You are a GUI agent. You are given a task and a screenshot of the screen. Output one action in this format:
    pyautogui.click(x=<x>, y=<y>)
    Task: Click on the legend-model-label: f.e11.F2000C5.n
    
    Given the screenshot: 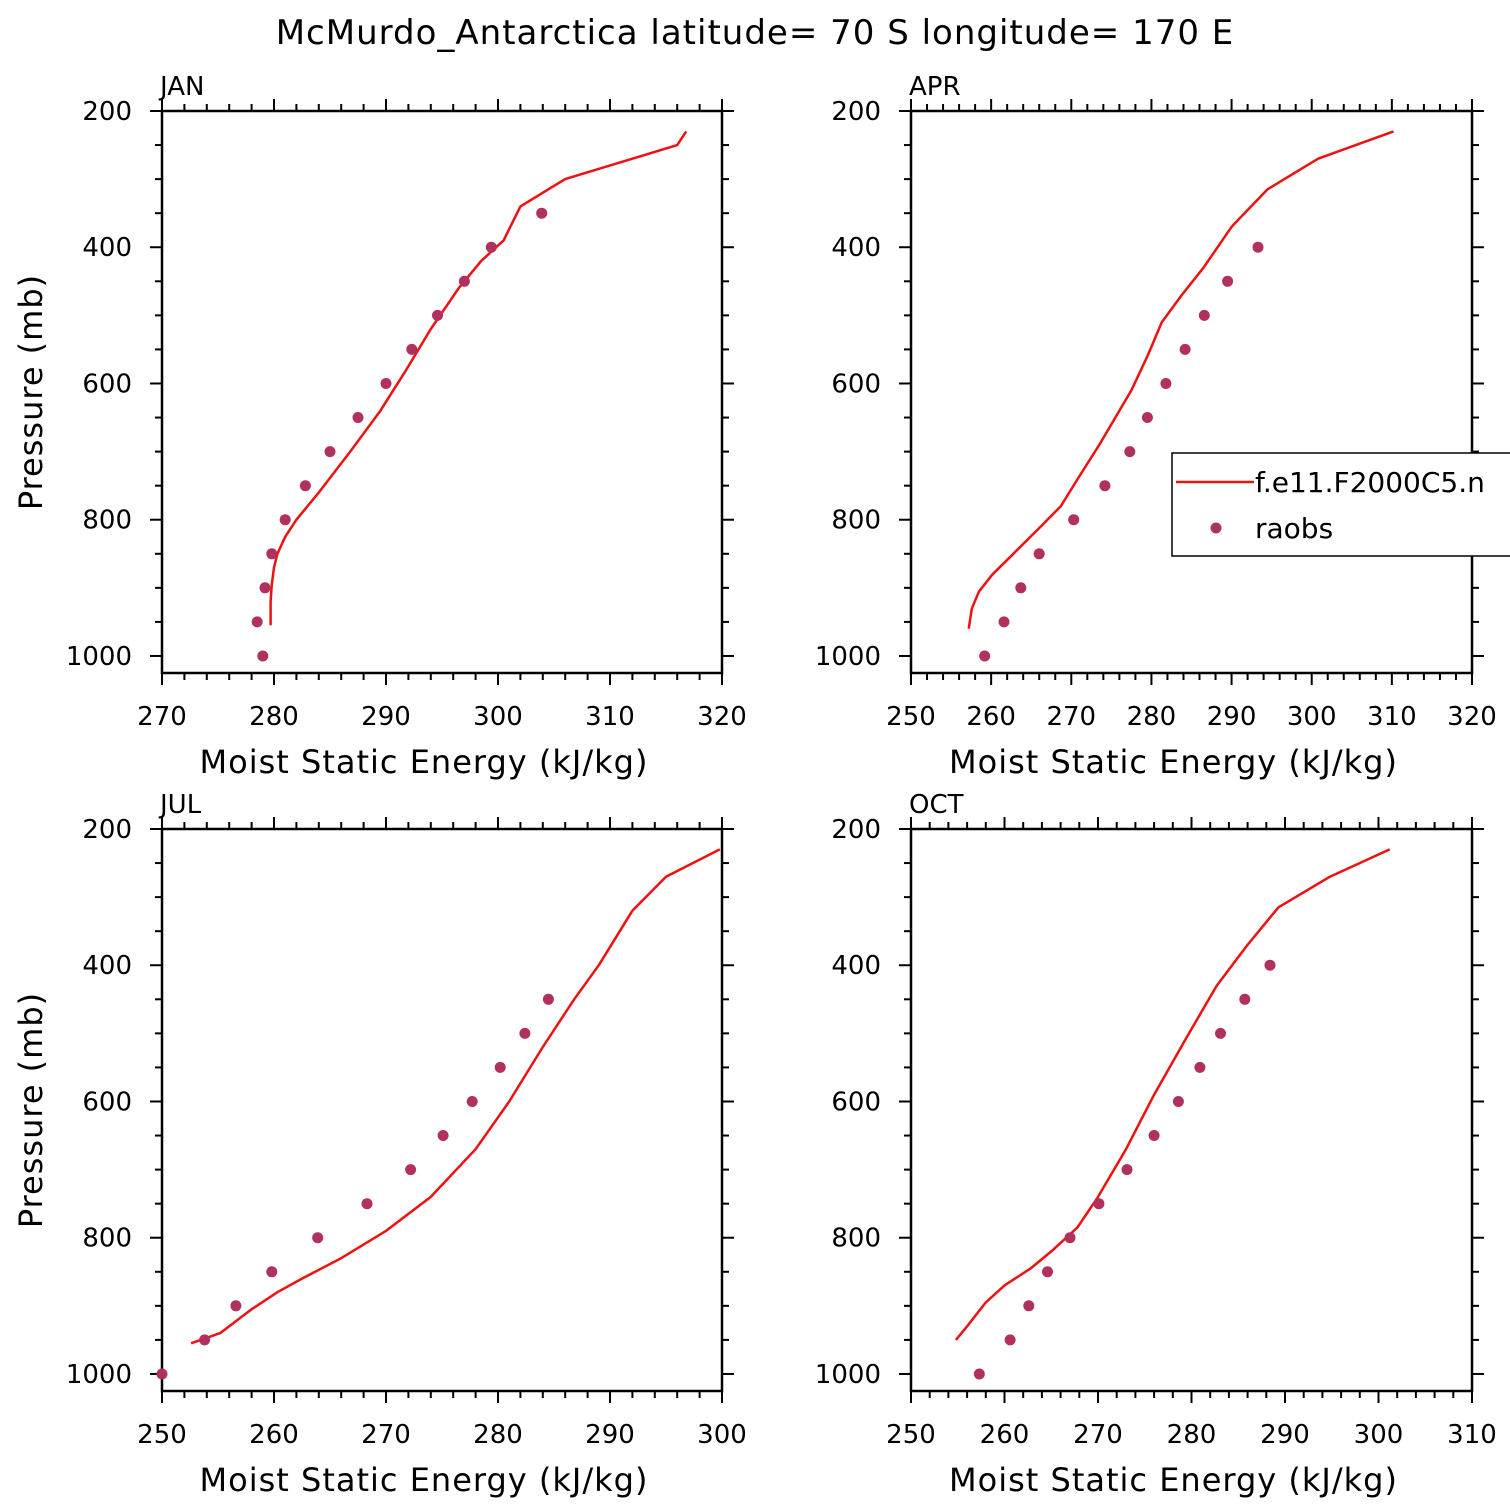 What is the action you would take?
    pyautogui.click(x=1370, y=482)
    